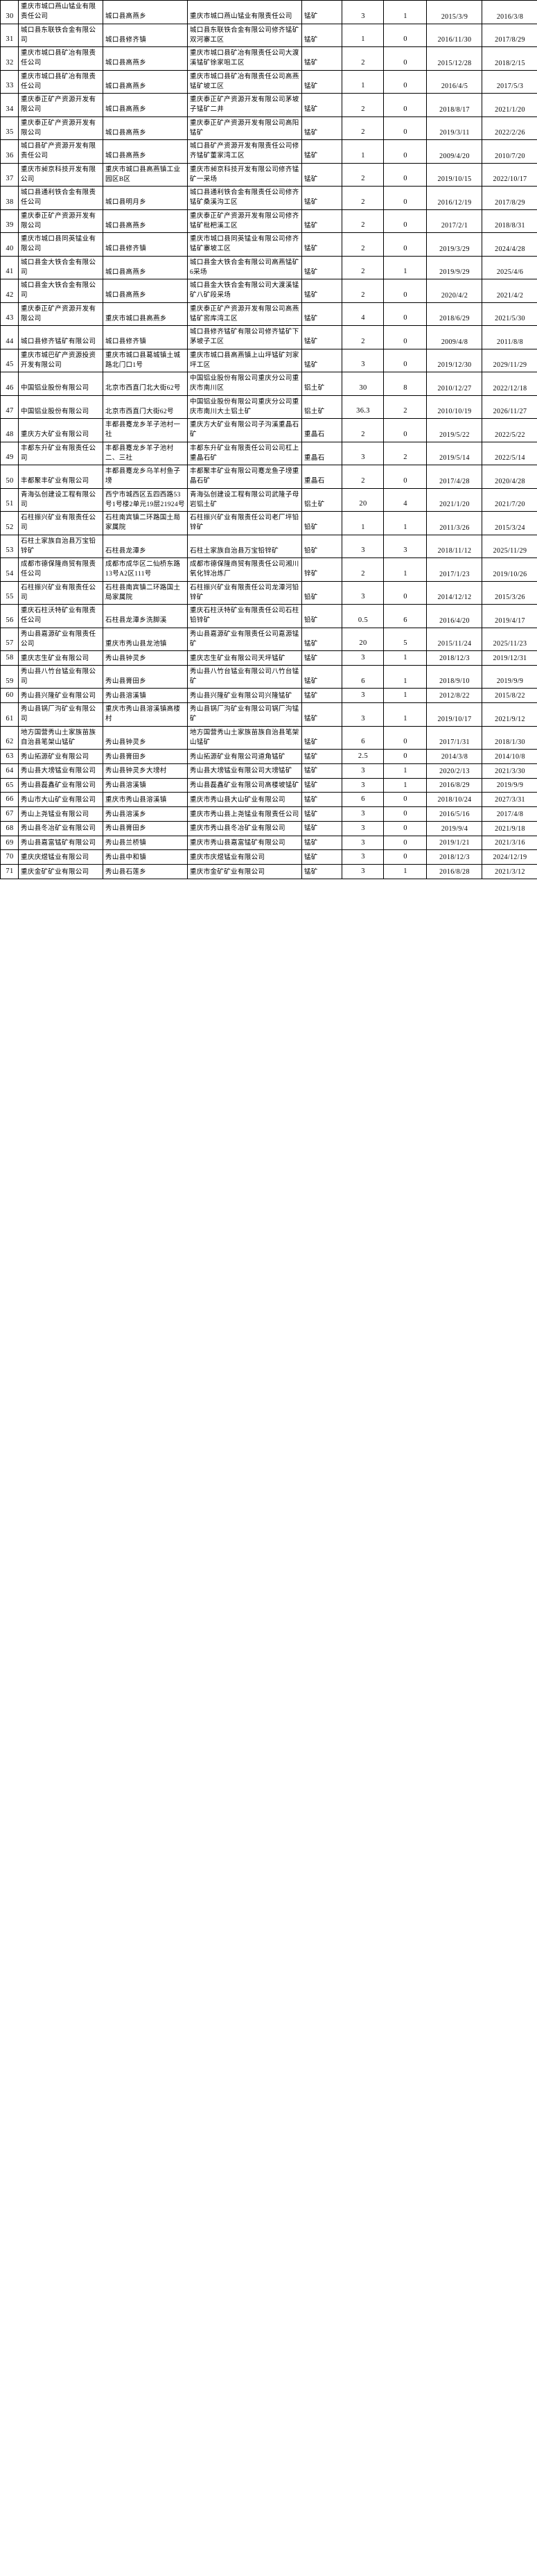  Describe the element at coordinates (363, 453) in the screenshot. I see `production-capacity: 3` at that location.